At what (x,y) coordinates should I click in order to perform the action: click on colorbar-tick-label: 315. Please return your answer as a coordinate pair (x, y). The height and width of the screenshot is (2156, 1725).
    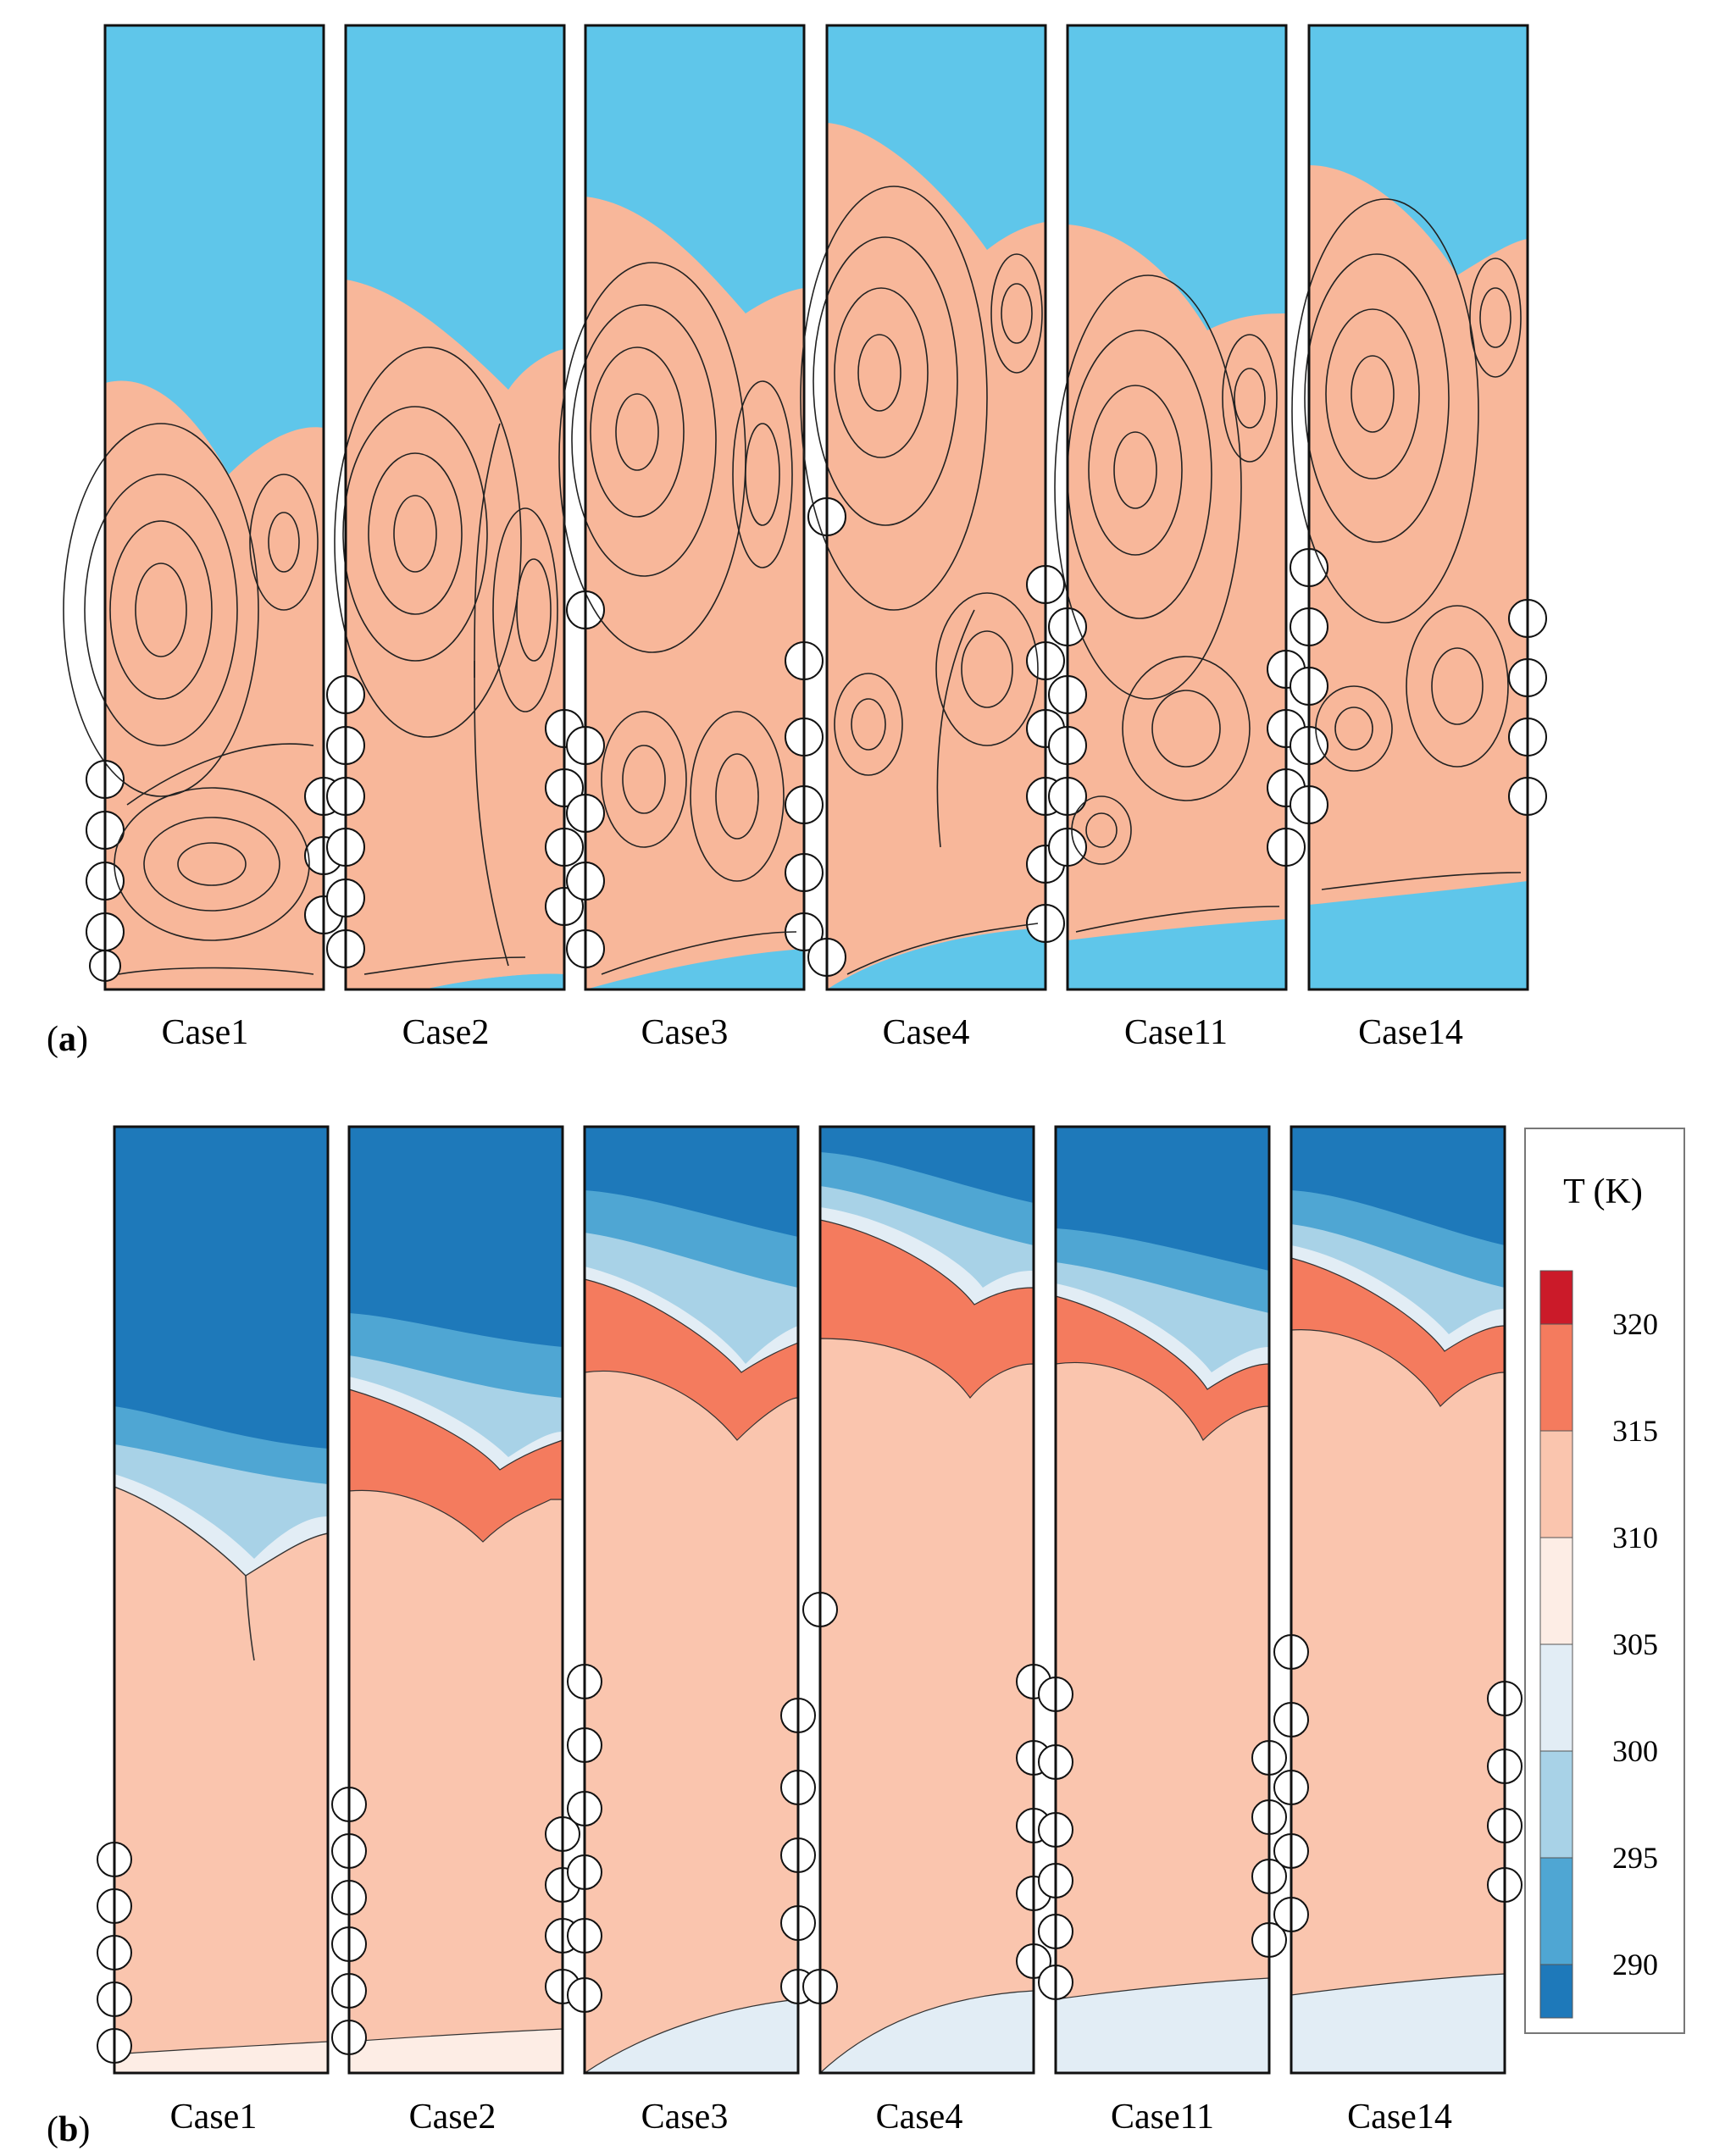
    Looking at the image, I should click on (1635, 1431).